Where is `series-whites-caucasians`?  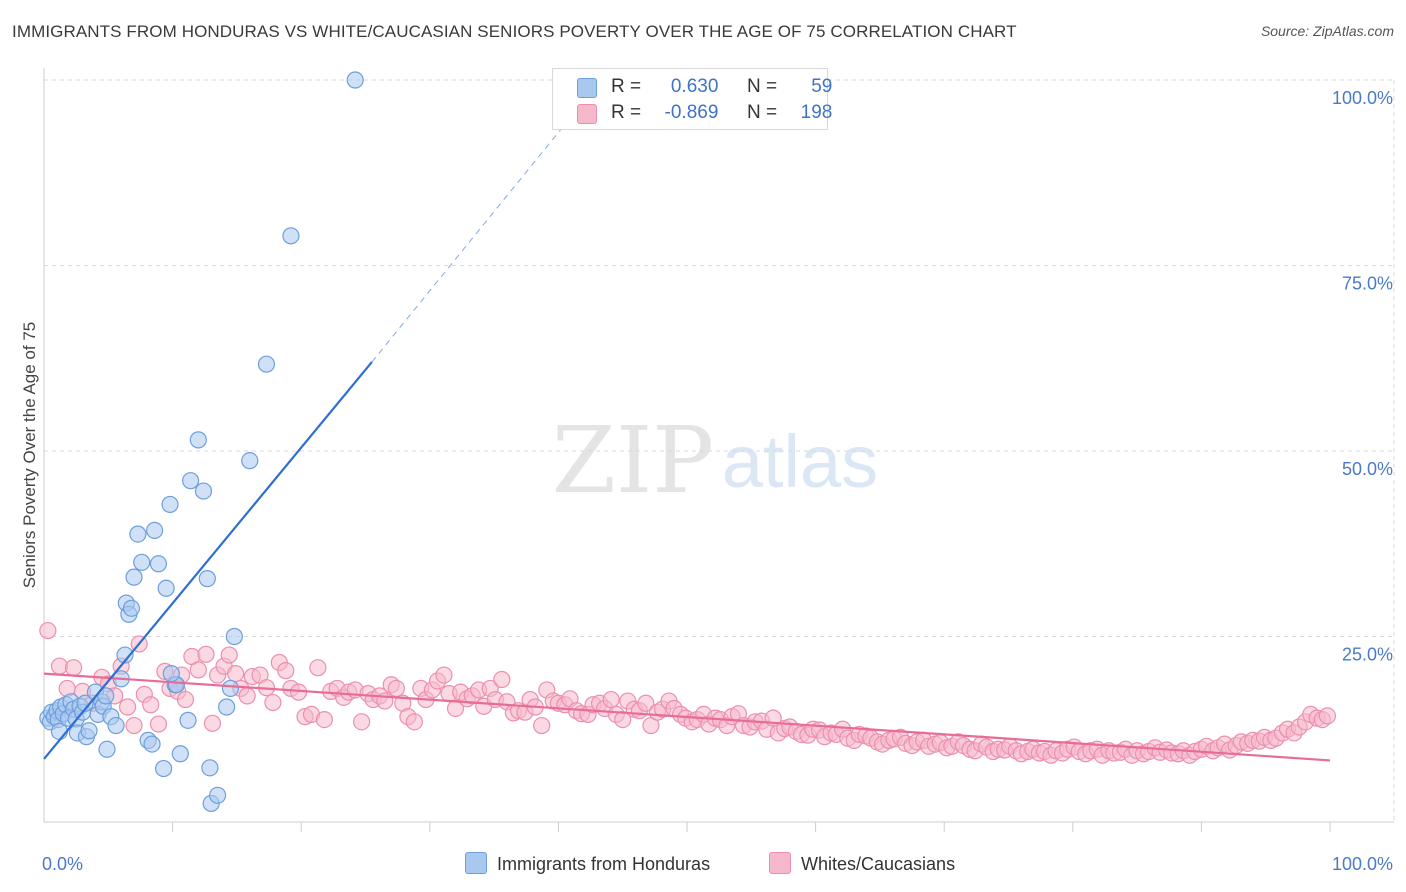 series-whites-caucasians is located at coordinates (688, 692).